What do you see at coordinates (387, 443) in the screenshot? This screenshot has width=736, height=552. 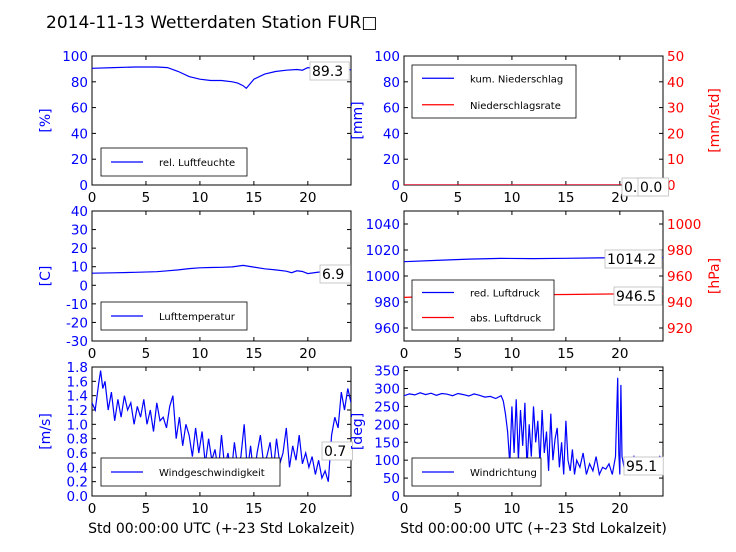 I see `y-tick-label: 150` at bounding box center [387, 443].